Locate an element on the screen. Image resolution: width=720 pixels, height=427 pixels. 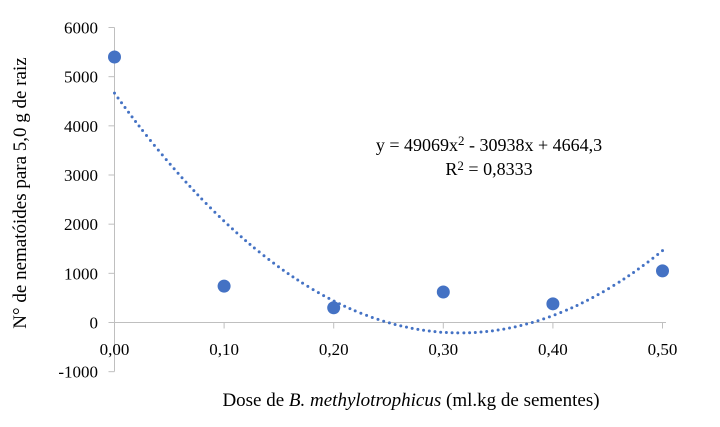
x-axis-ticks: 0,00 0,10 0,20 0,30 0,40 0,50 is located at coordinates (389, 340).